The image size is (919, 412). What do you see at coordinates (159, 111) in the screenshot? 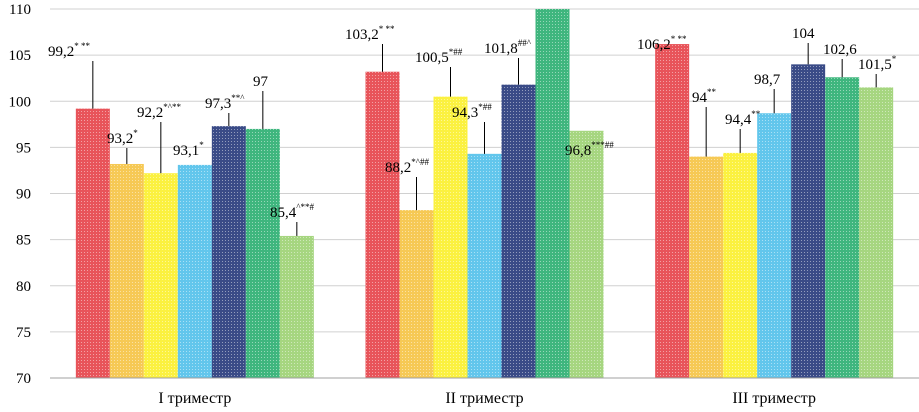
I see `data-label: 92,2*^**` at bounding box center [159, 111].